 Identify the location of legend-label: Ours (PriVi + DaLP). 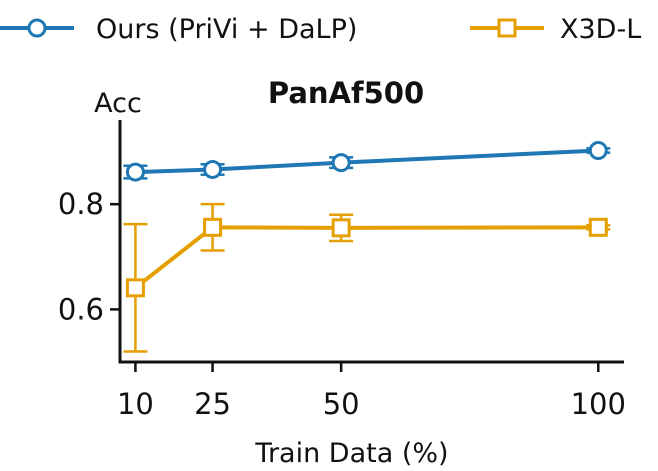
(226, 29).